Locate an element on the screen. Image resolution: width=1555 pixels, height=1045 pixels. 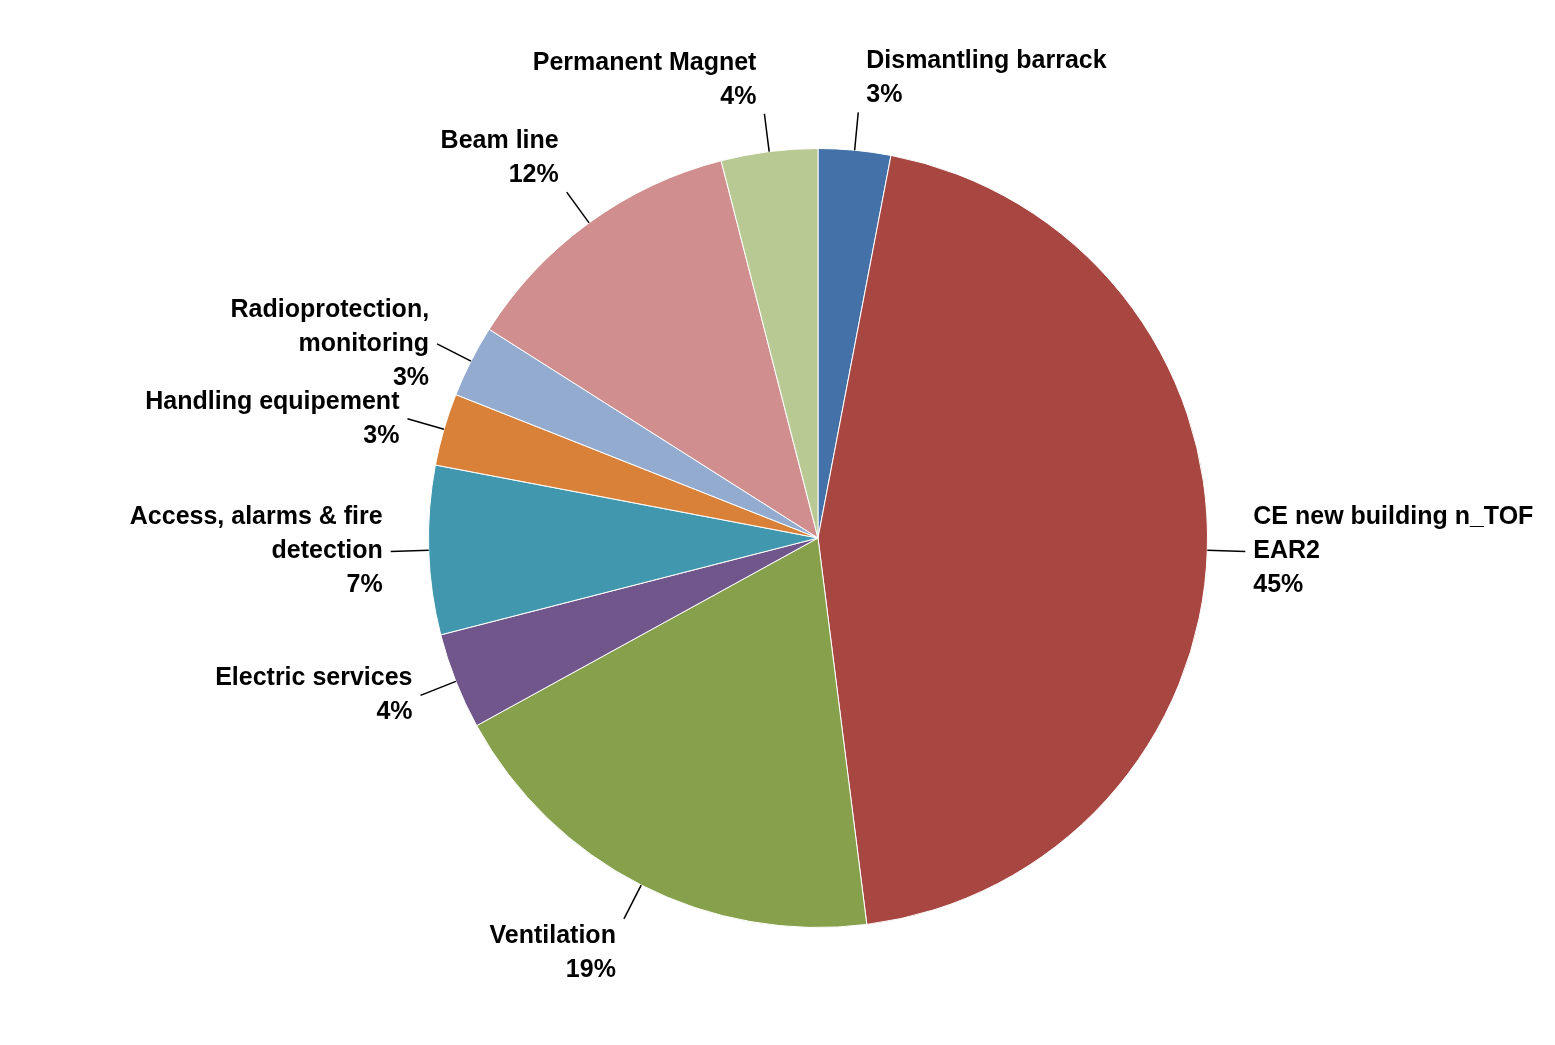
data-label: 12% is located at coordinates (533, 173).